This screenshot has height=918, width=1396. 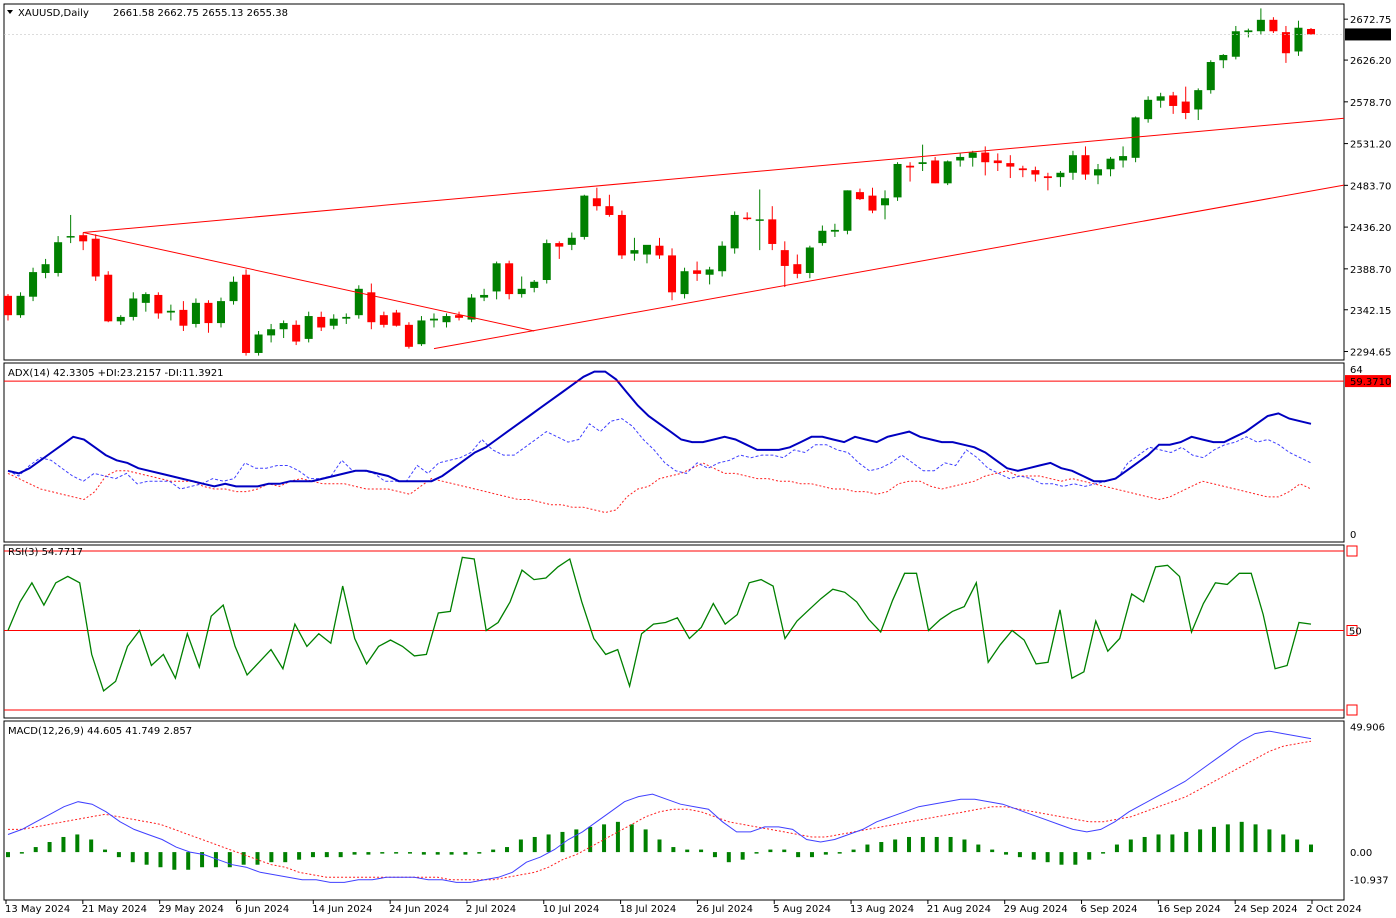 What do you see at coordinates (659, 488) in the screenshot?
I see `minus-di-line` at bounding box center [659, 488].